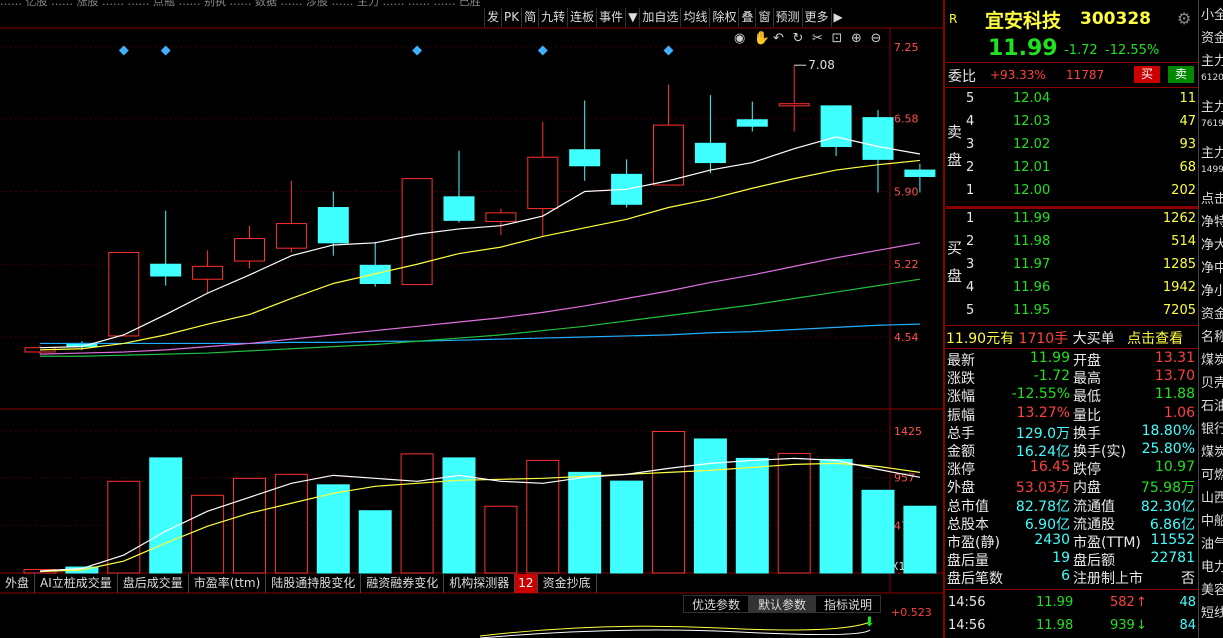  Describe the element at coordinates (1167, 506) in the screenshot. I see `stat-value: 82.30亿` at that location.